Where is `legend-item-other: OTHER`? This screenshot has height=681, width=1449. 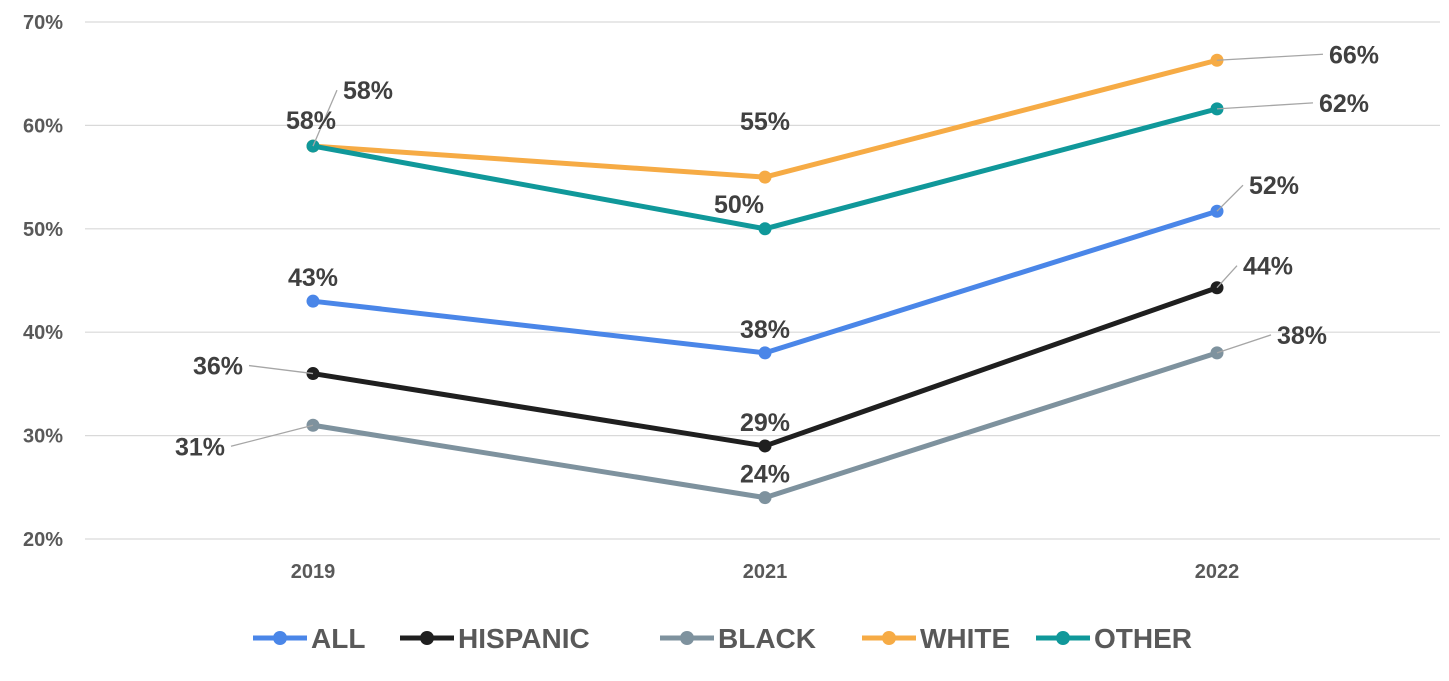 legend-item-other: OTHER is located at coordinates (1114, 638).